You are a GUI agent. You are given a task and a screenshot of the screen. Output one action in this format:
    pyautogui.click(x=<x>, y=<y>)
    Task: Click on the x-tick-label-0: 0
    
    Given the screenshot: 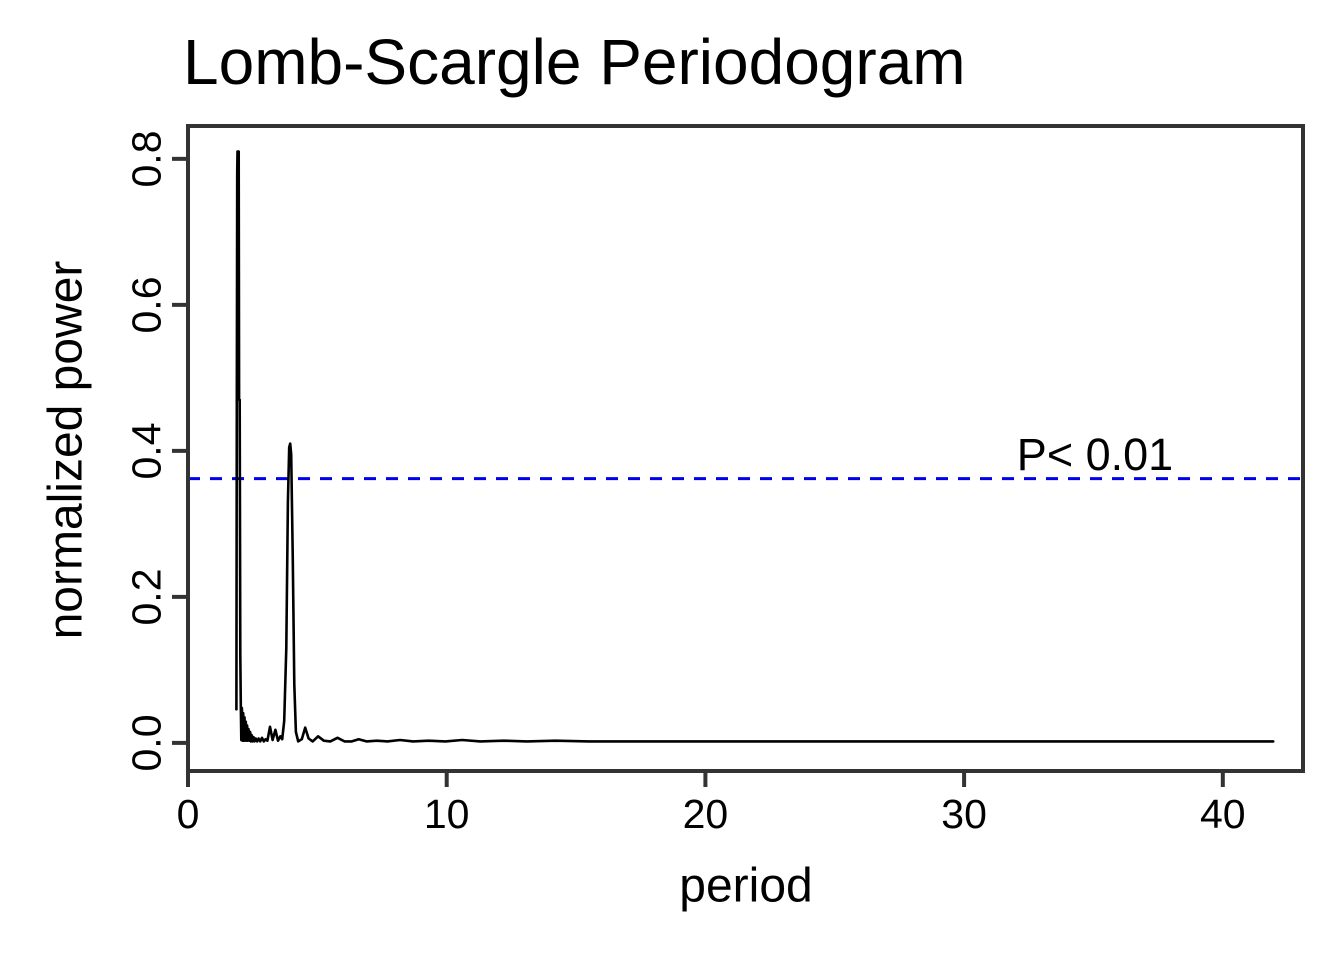 What is the action you would take?
    pyautogui.click(x=188, y=814)
    